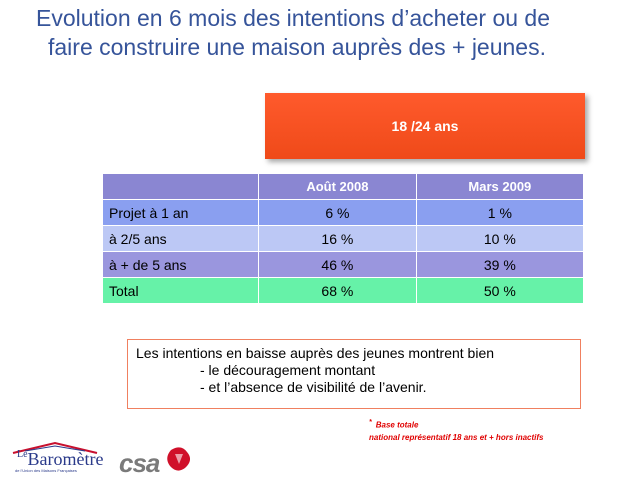 This screenshot has width=640, height=480. What do you see at coordinates (179, 459) in the screenshot?
I see `csa-emblem-icon` at bounding box center [179, 459].